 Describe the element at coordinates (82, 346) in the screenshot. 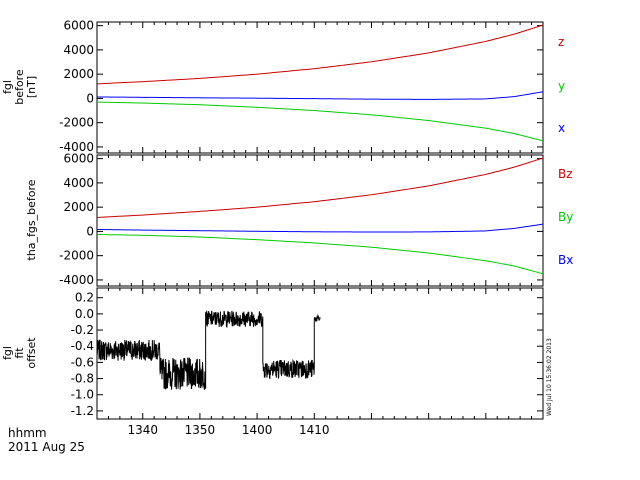

I see `y-tick-label: -0.4` at that location.